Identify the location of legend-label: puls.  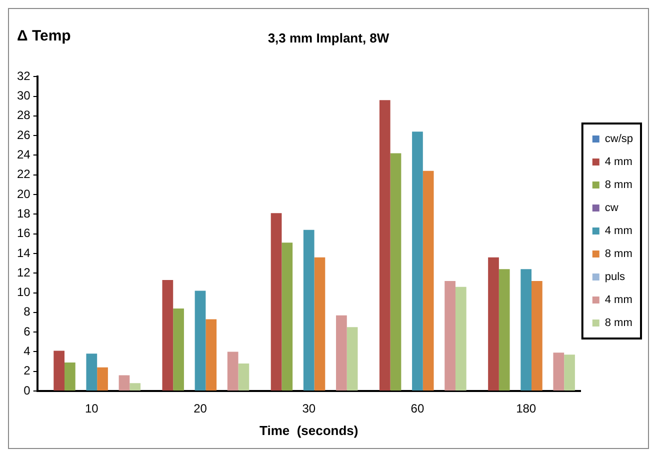
(615, 277).